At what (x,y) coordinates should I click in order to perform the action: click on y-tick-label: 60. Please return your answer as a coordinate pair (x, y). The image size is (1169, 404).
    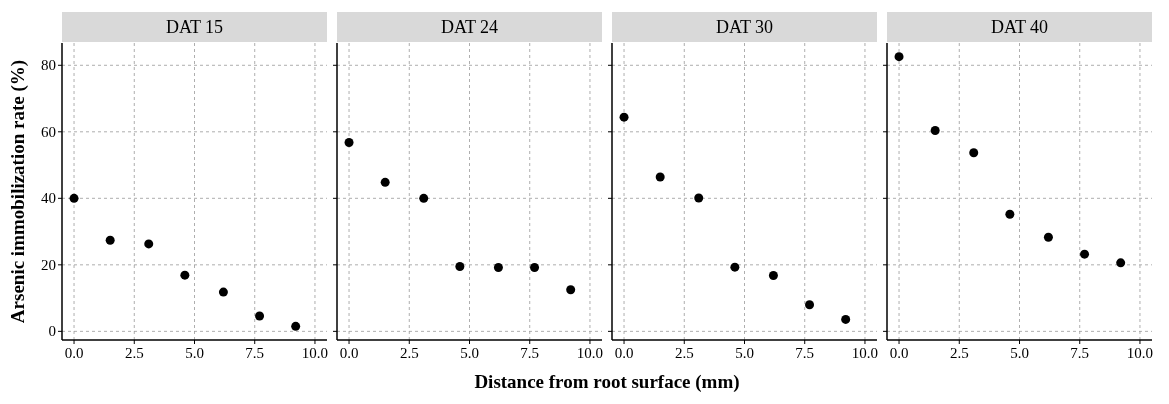
    Looking at the image, I should click on (48, 131).